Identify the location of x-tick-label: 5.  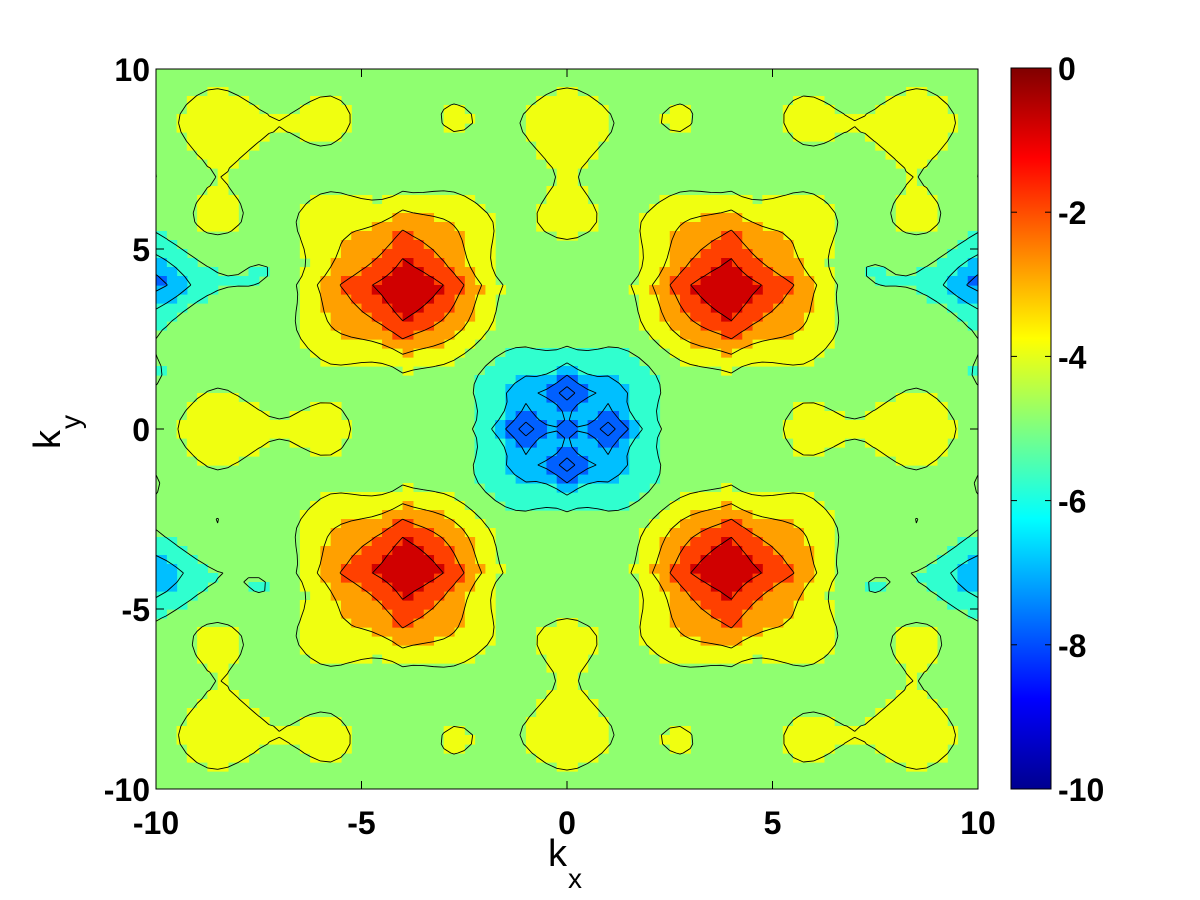
(773, 823).